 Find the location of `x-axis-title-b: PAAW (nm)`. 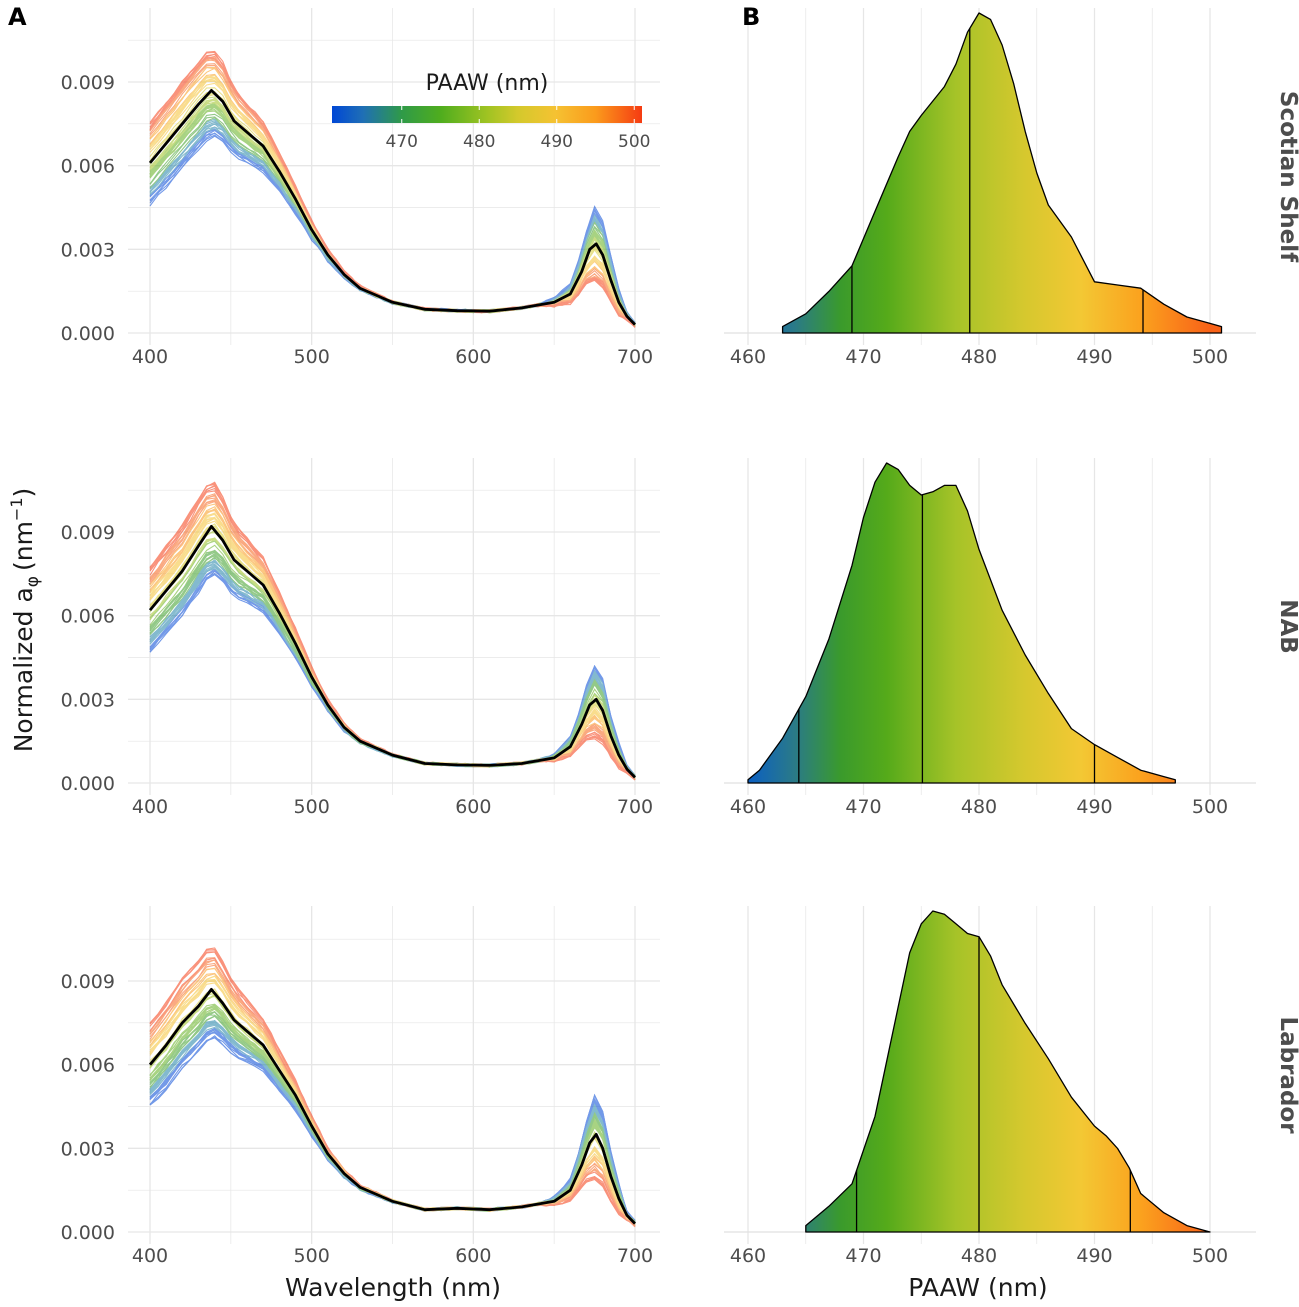

x-axis-title-b: PAAW (nm) is located at coordinates (977, 1287).